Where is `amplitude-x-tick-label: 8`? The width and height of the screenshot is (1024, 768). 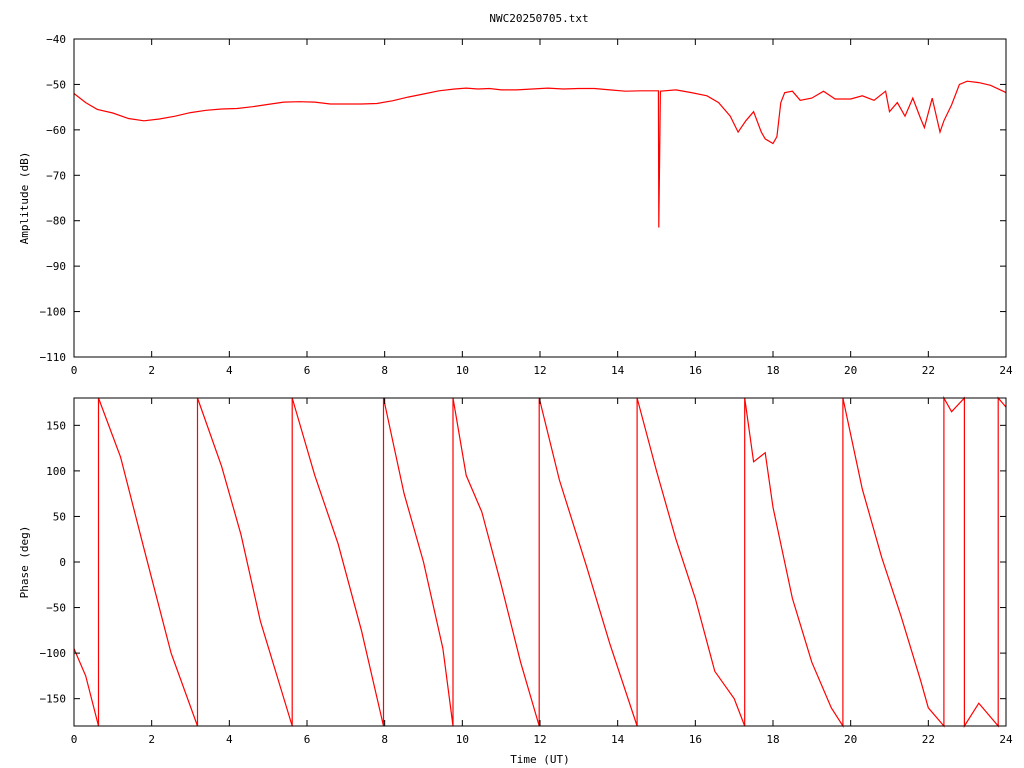 amplitude-x-tick-label: 8 is located at coordinates (384, 370).